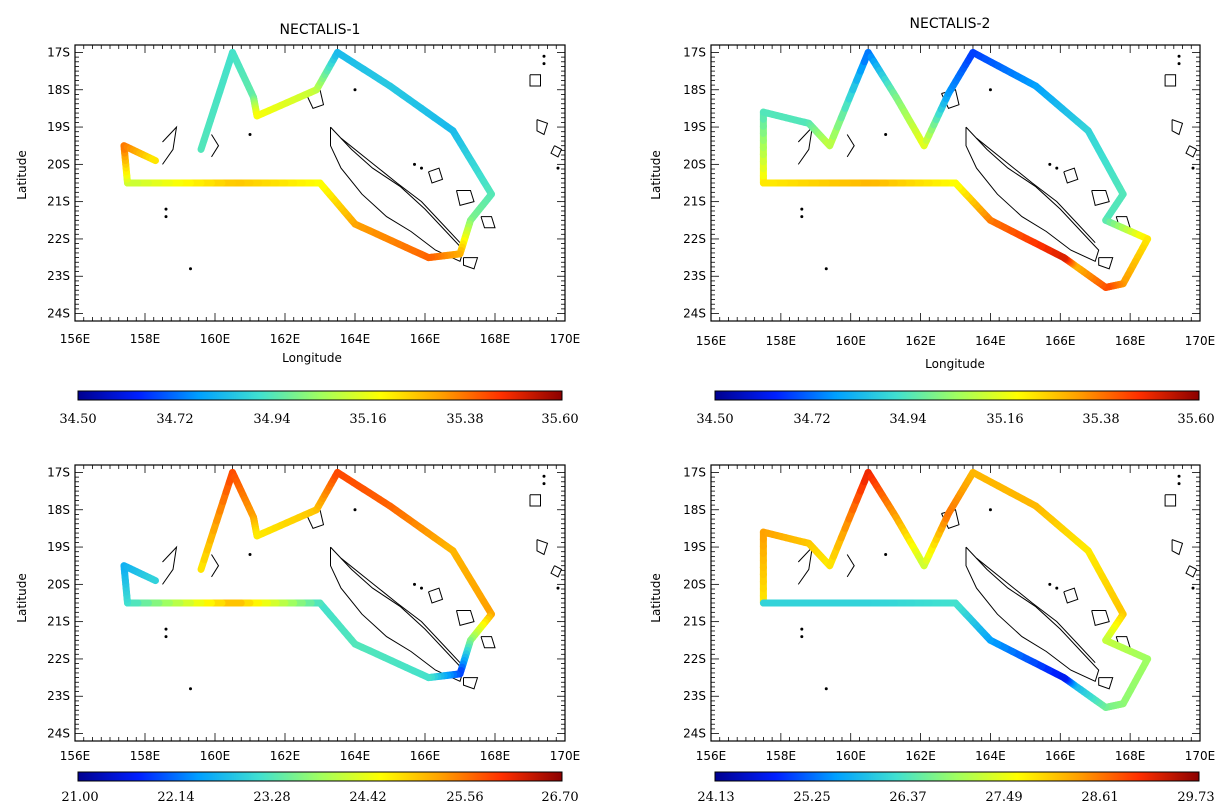 The height and width of the screenshot is (806, 1228). I want to click on colorbar: 21.00 22.14 23.28 24.42 25.56 26.70, so click(320, 788).